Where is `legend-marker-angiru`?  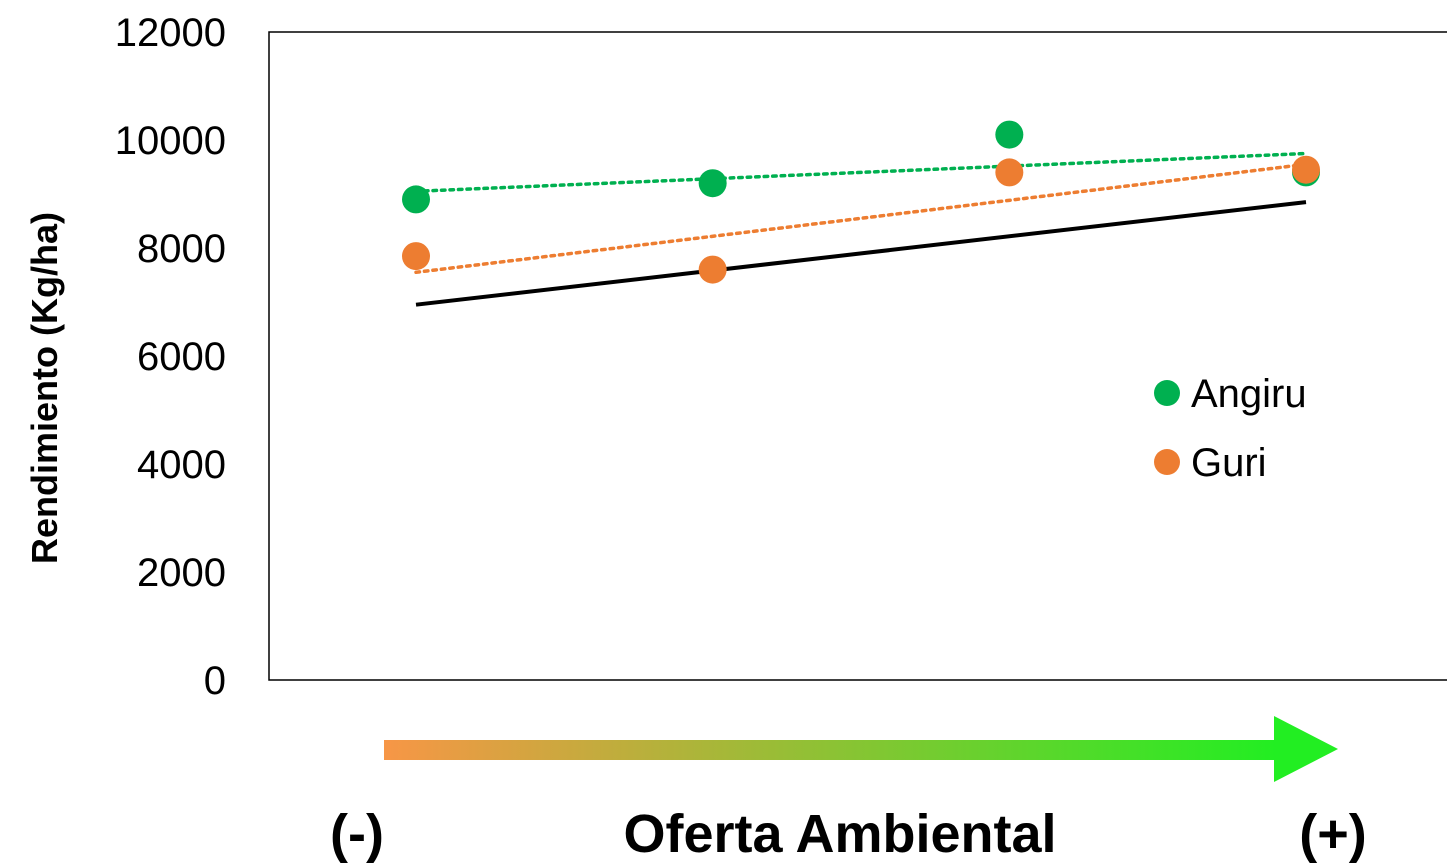 legend-marker-angiru is located at coordinates (1167, 393).